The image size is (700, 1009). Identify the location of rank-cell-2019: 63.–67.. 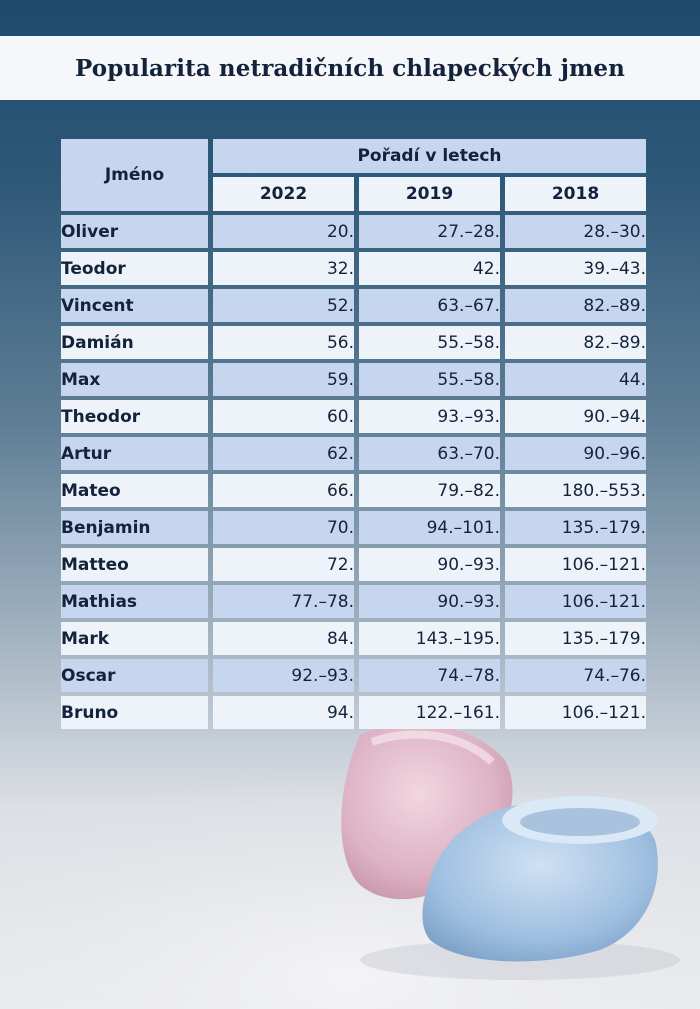
(429, 305).